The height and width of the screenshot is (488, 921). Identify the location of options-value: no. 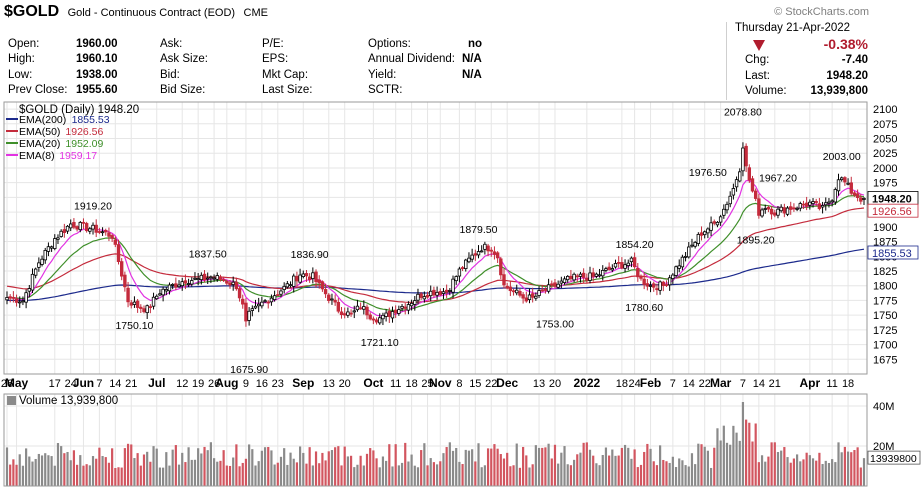
(475, 44).